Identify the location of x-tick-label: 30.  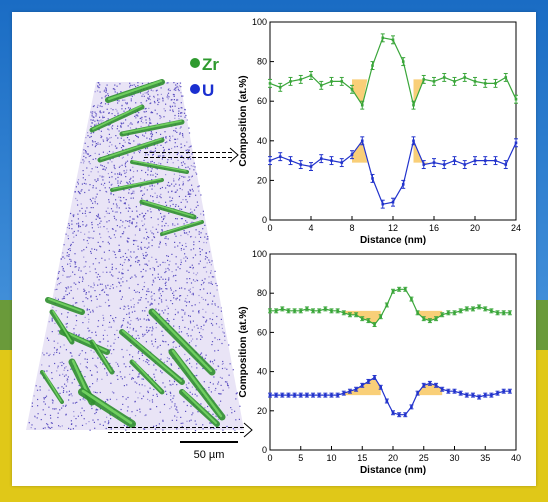
(454, 458).